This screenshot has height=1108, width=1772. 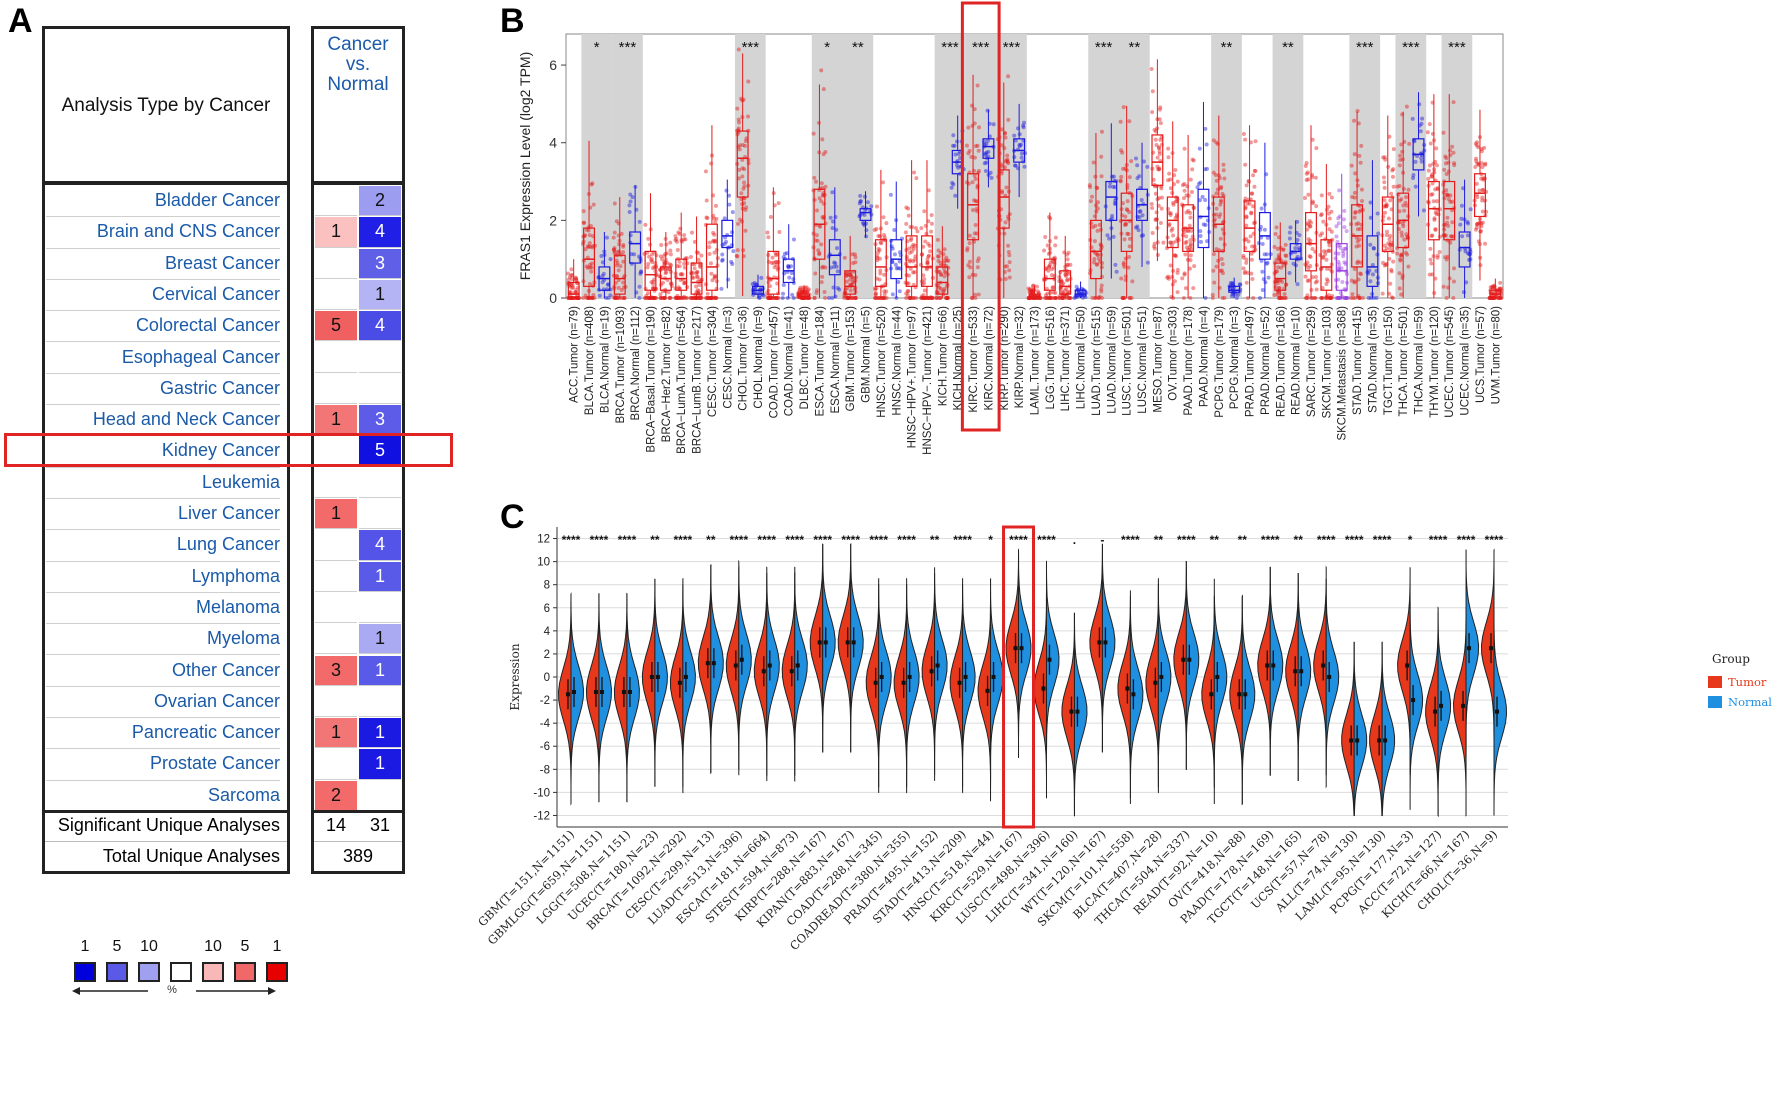 I want to click on cancer-cell-under: 4, so click(x=380, y=326).